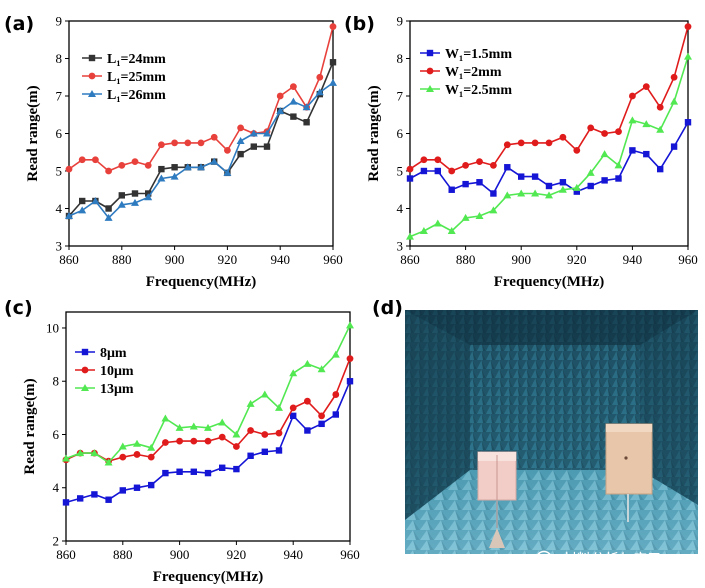  Describe the element at coordinates (113, 353) in the screenshot. I see `legend-label: 8μm` at that location.